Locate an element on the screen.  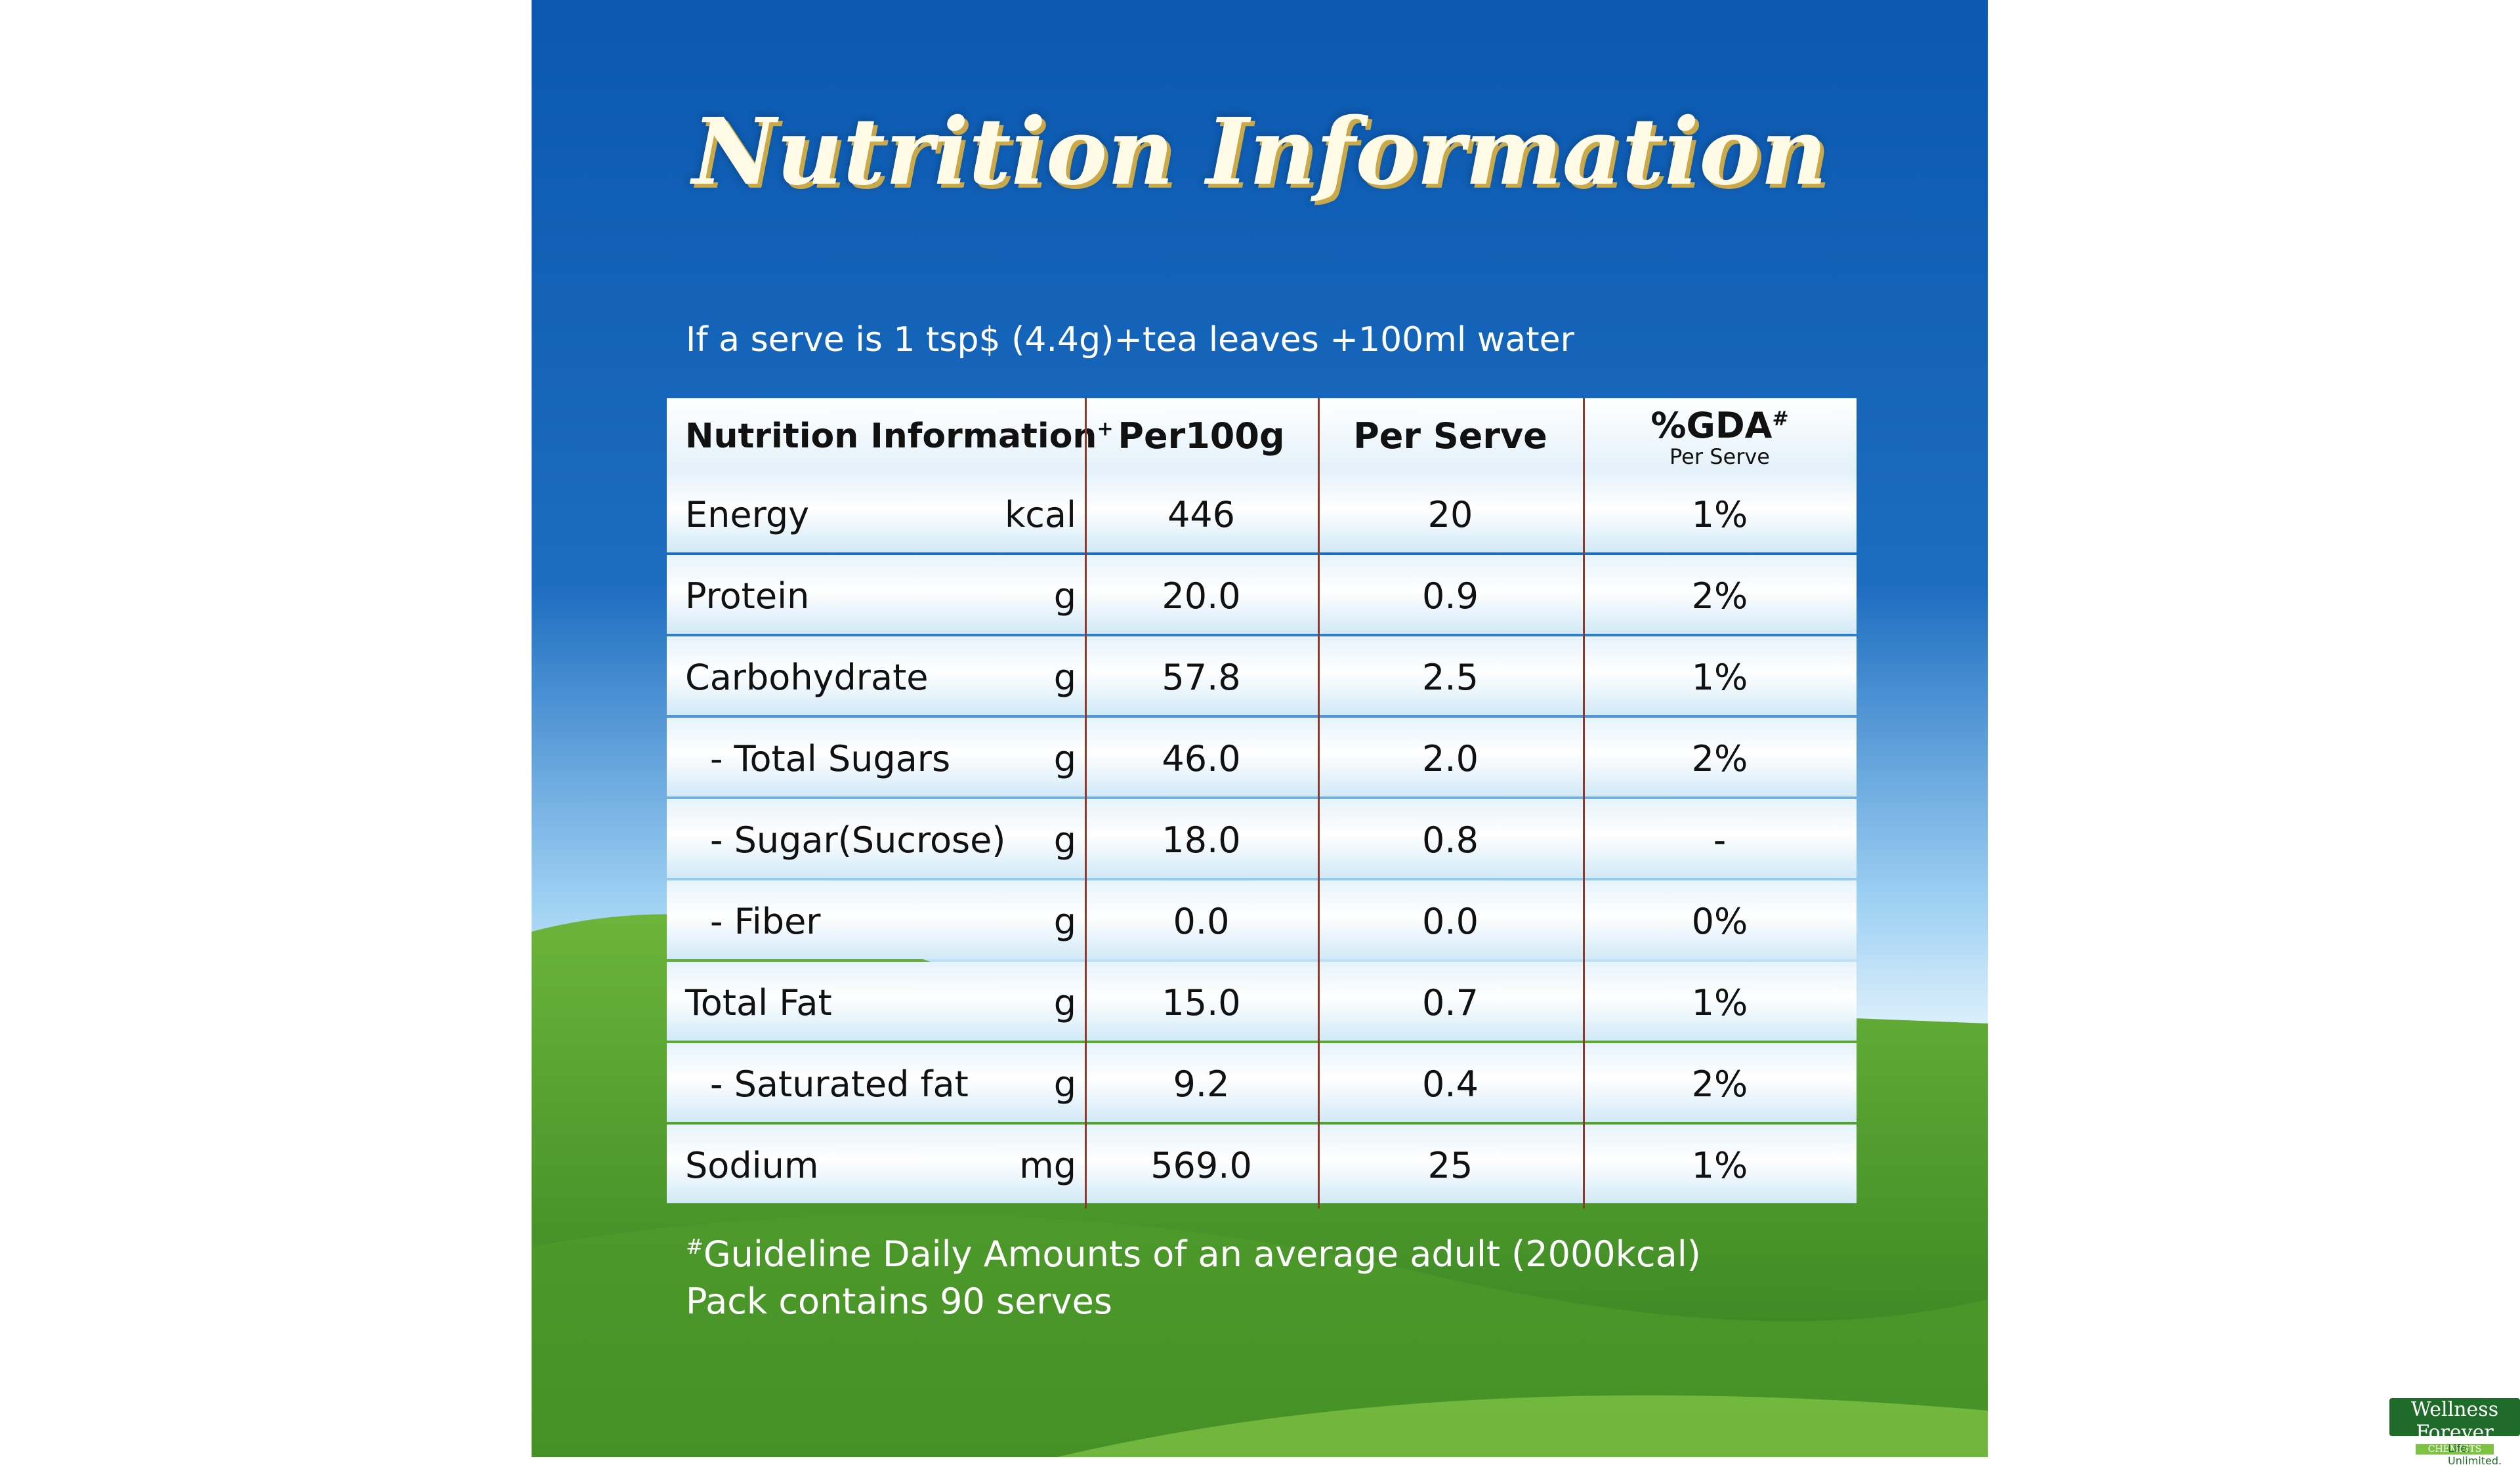
logo-tag: CHEMISTS is located at coordinates (2455, 1449).